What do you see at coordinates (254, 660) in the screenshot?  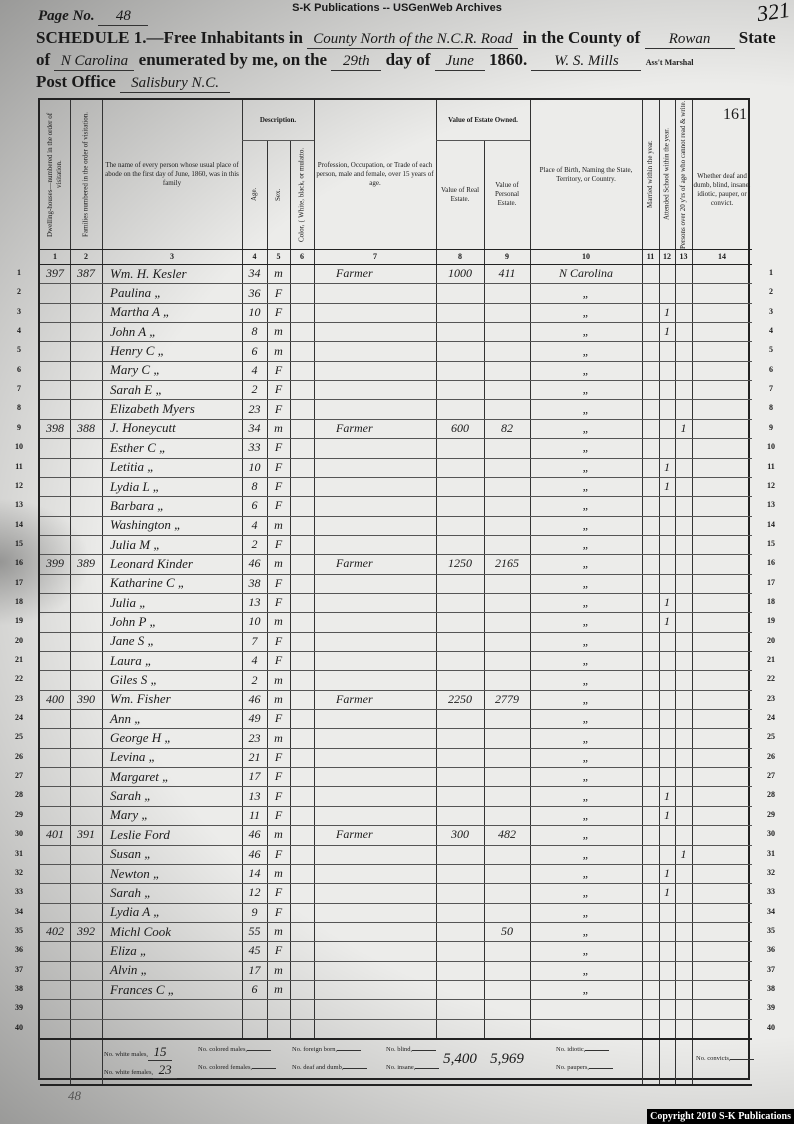 I see `cell-age: 4` at bounding box center [254, 660].